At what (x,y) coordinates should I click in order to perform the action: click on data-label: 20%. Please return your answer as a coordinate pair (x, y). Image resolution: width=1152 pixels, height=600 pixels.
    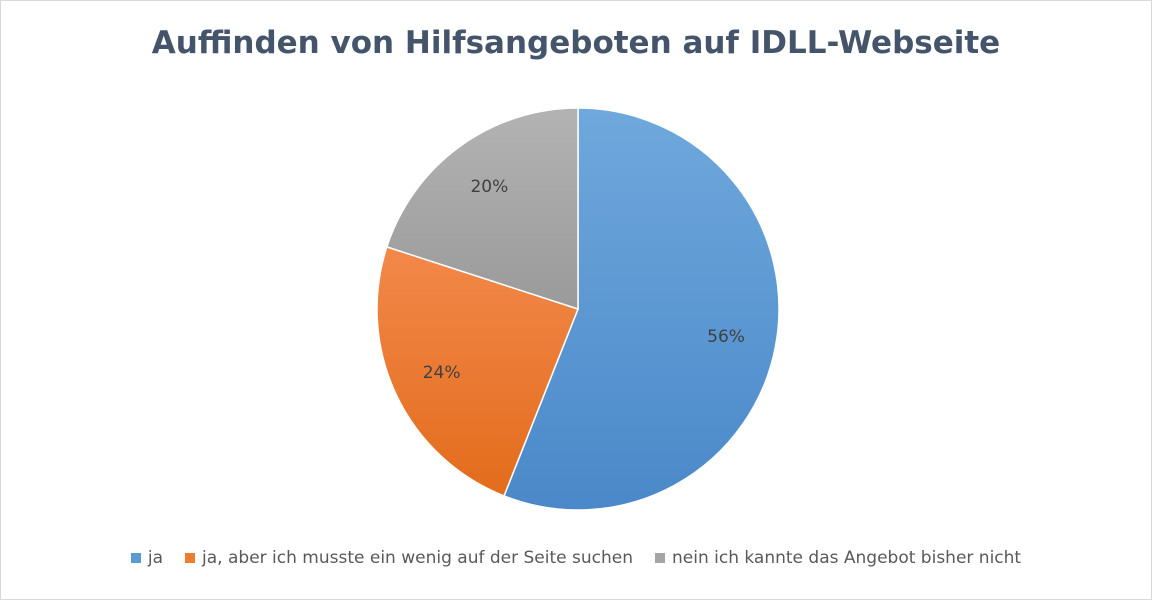
    Looking at the image, I should click on (489, 187).